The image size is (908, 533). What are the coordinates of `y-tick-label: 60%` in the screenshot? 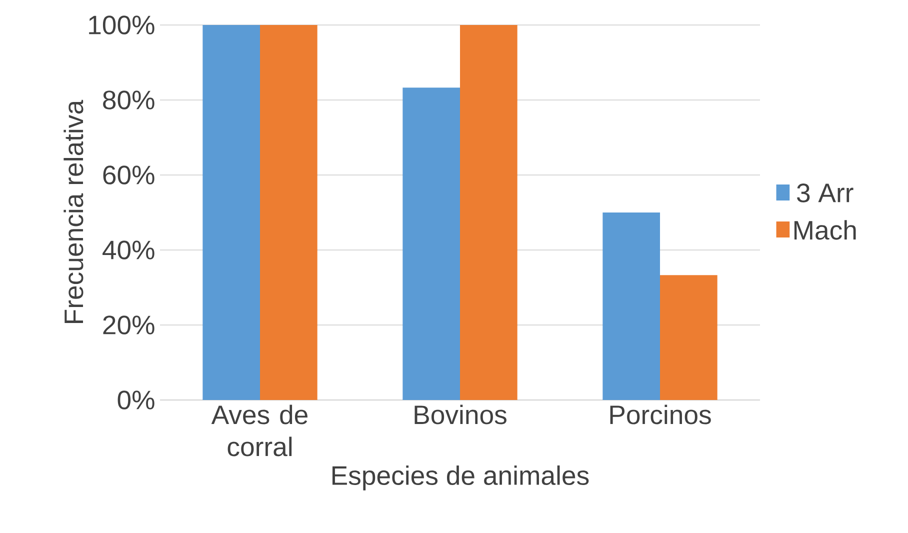 It's located at (128, 175).